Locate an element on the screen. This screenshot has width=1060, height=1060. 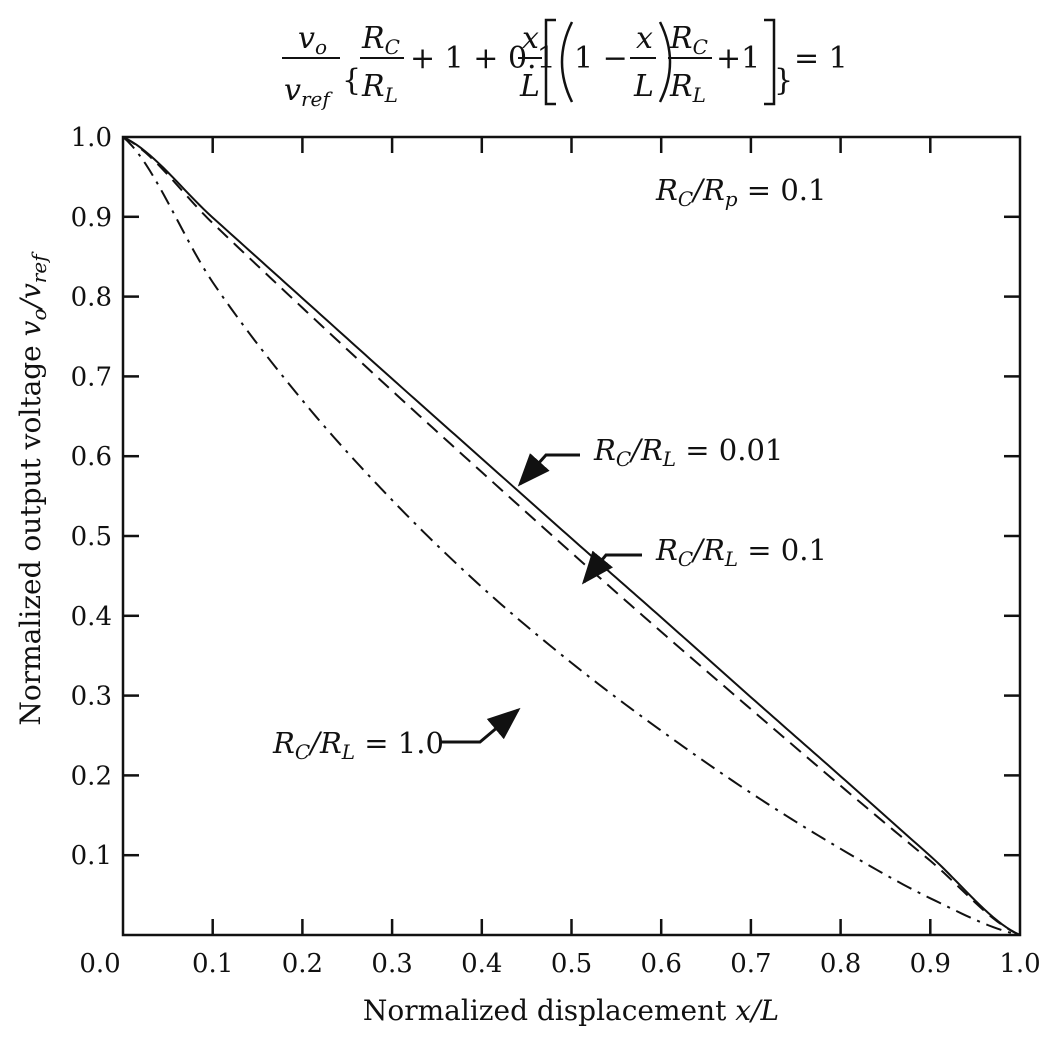
svg-text: RC/RL = 1.0 is located at coordinates (358, 745).